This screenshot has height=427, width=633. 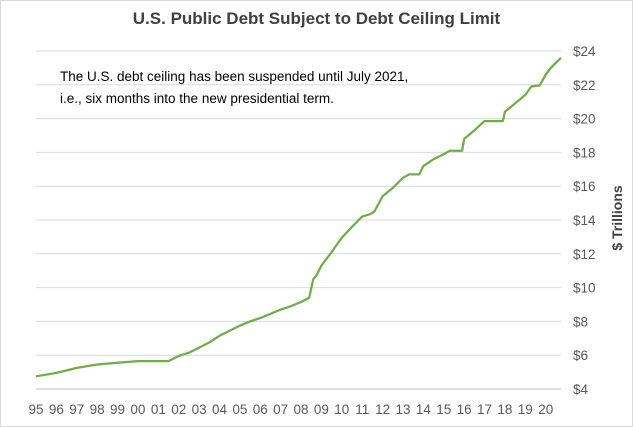 What do you see at coordinates (76, 409) in the screenshot?
I see `x-tick-label: 97` at bounding box center [76, 409].